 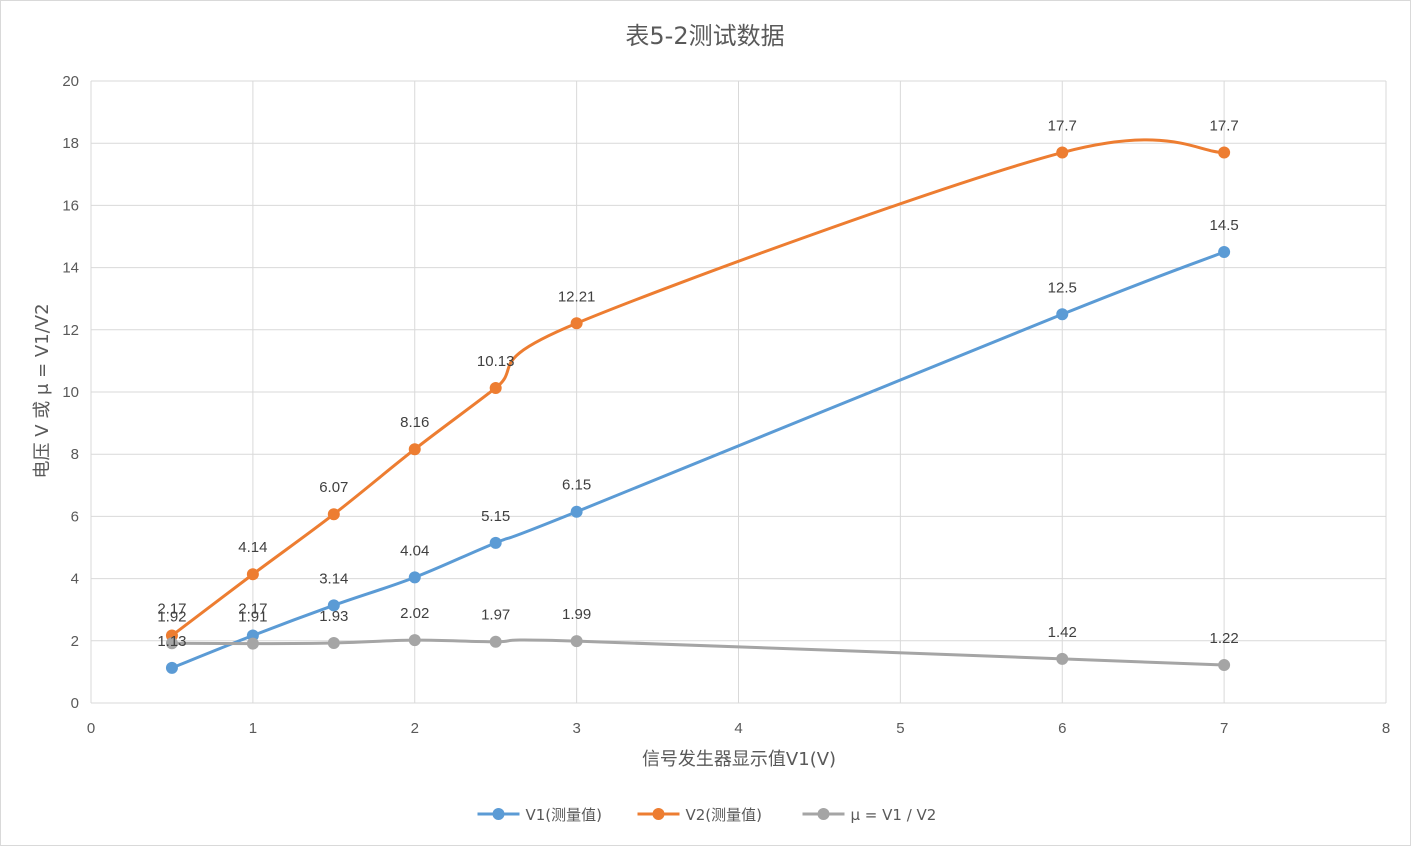 What do you see at coordinates (577, 296) in the screenshot?
I see `data-label: 12.21` at bounding box center [577, 296].